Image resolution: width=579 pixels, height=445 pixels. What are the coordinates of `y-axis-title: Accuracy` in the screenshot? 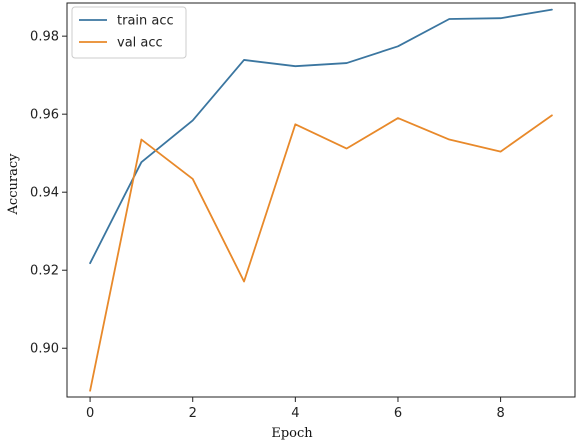 It's located at (13, 184).